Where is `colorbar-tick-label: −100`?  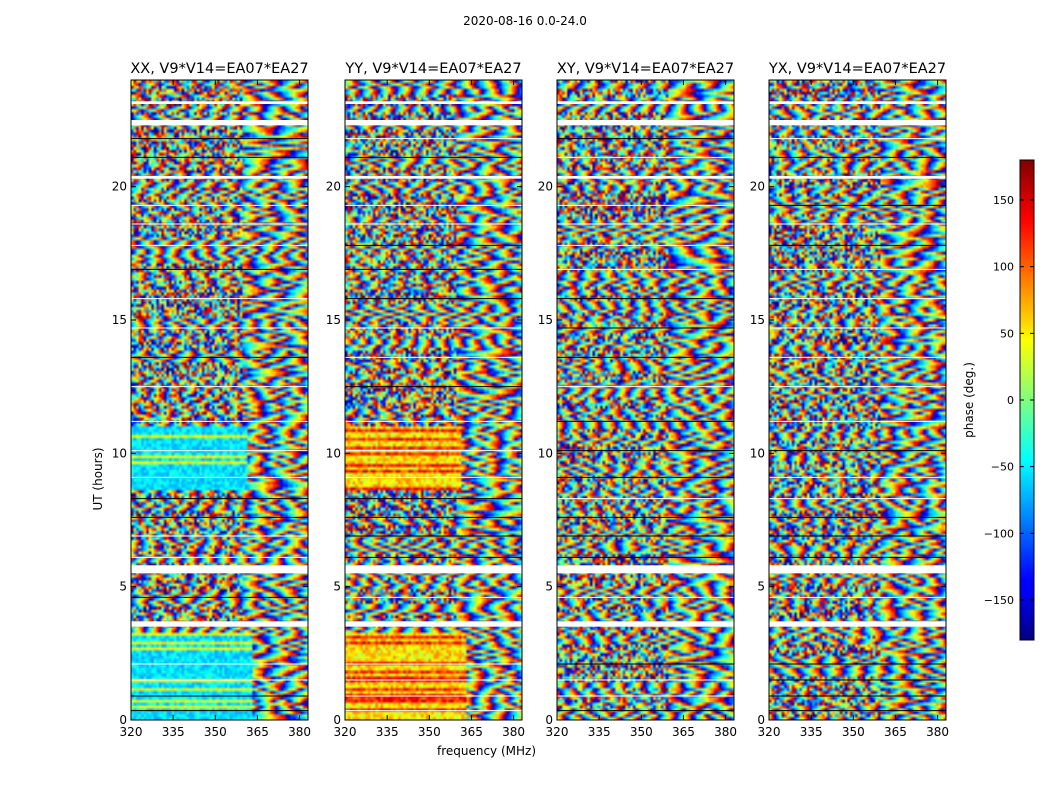 colorbar-tick-label: −100 is located at coordinates (999, 533).